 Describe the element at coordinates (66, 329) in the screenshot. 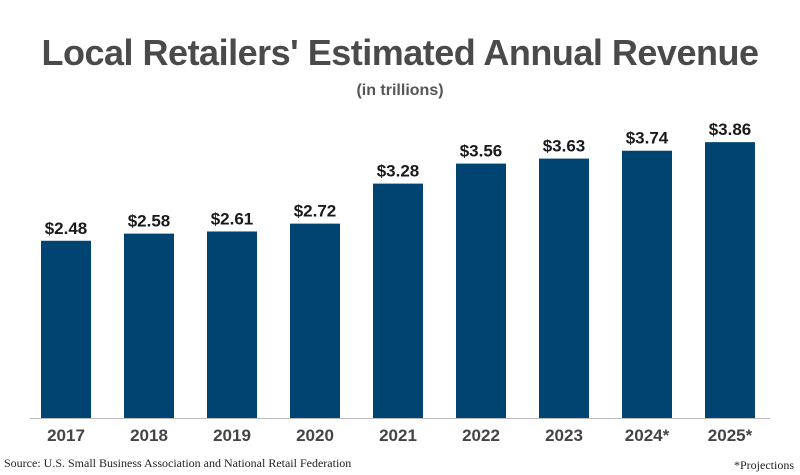

I see `bar-2017` at that location.